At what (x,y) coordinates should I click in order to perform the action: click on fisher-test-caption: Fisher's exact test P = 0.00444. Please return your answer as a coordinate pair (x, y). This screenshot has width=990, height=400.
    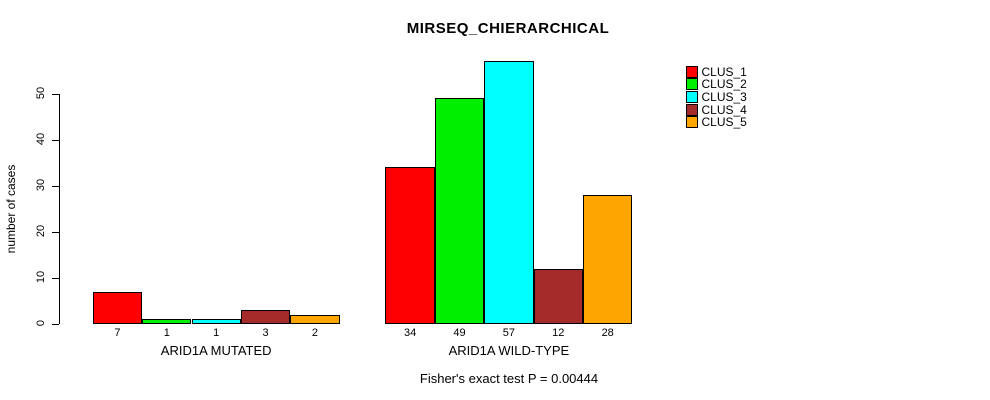
    Looking at the image, I should click on (509, 378).